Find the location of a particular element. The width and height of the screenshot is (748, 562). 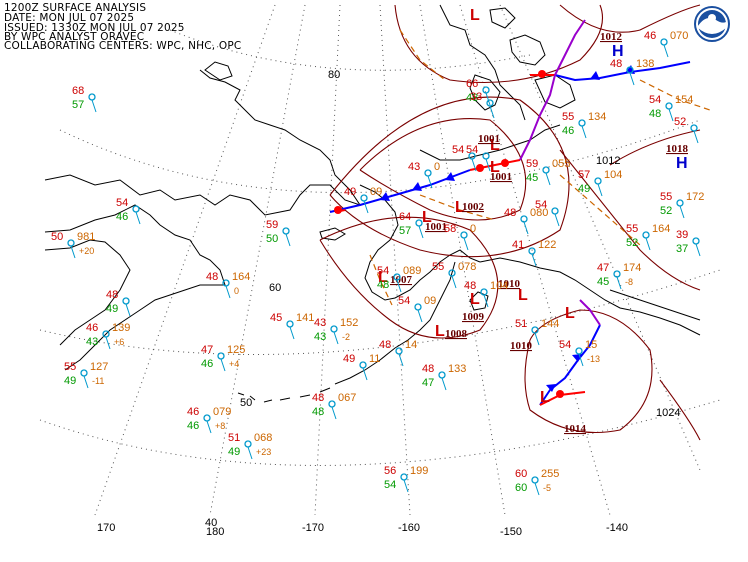

station-temperature: 64 is located at coordinates (405, 217).